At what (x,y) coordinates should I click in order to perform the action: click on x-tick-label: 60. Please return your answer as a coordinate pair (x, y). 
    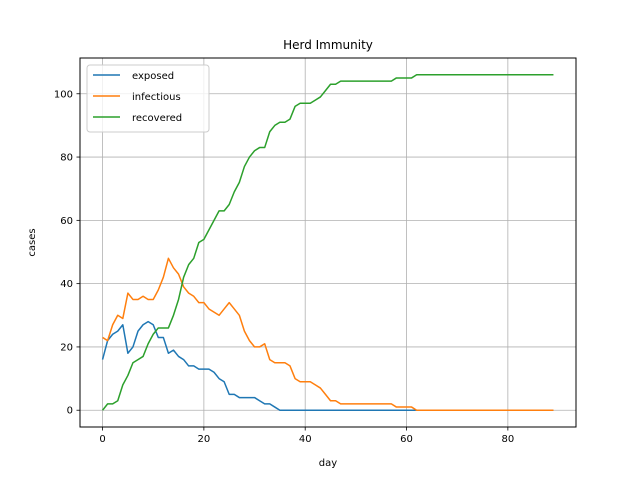
    Looking at the image, I should click on (406, 439).